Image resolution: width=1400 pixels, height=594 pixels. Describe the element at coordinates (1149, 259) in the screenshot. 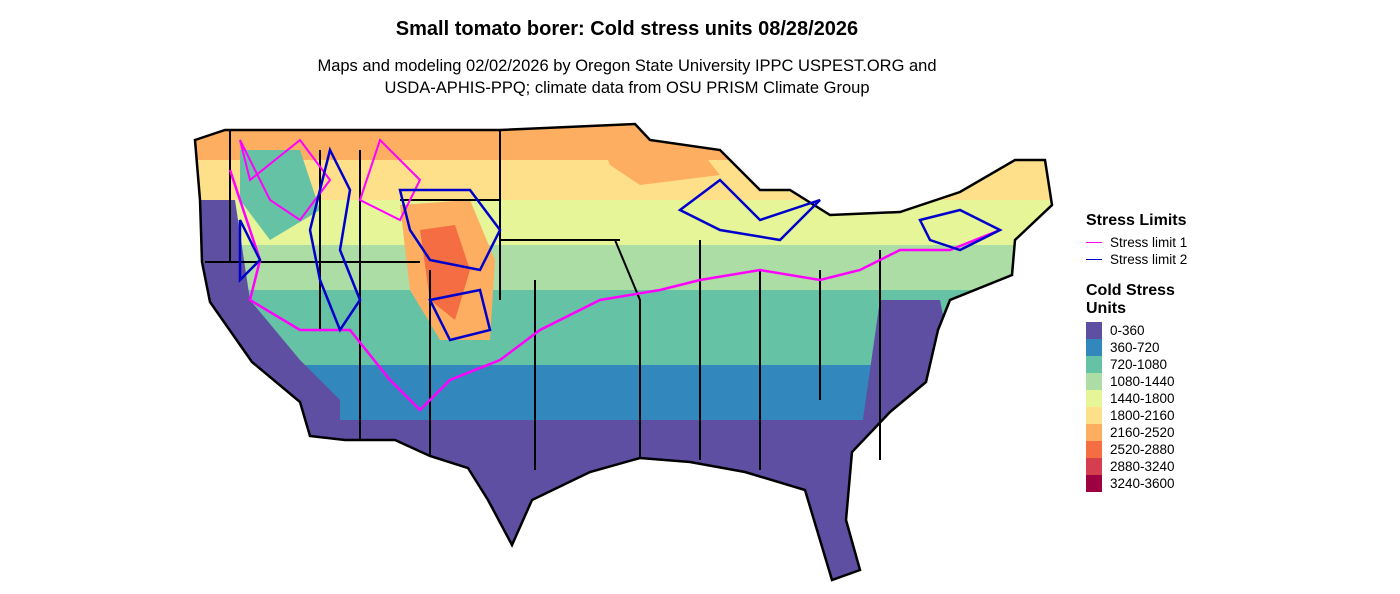

I see `legend-label: Stress limit 2` at that location.